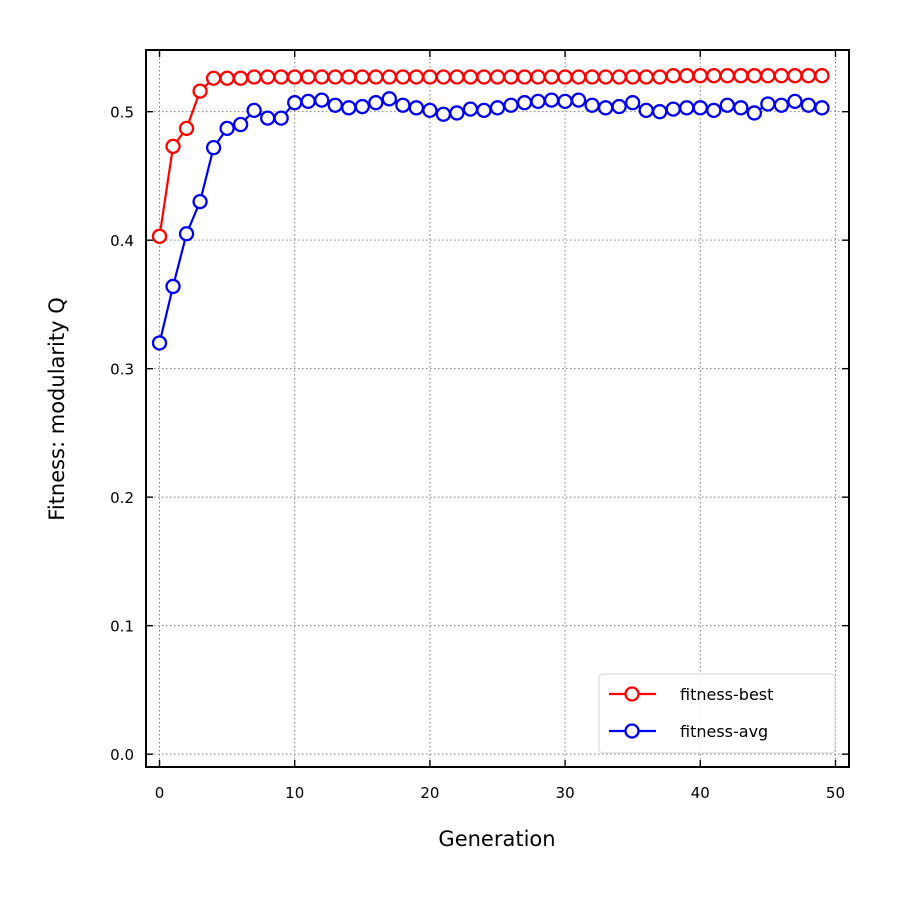  What do you see at coordinates (122, 370) in the screenshot?
I see `y-tick-label: 0.3` at bounding box center [122, 370].